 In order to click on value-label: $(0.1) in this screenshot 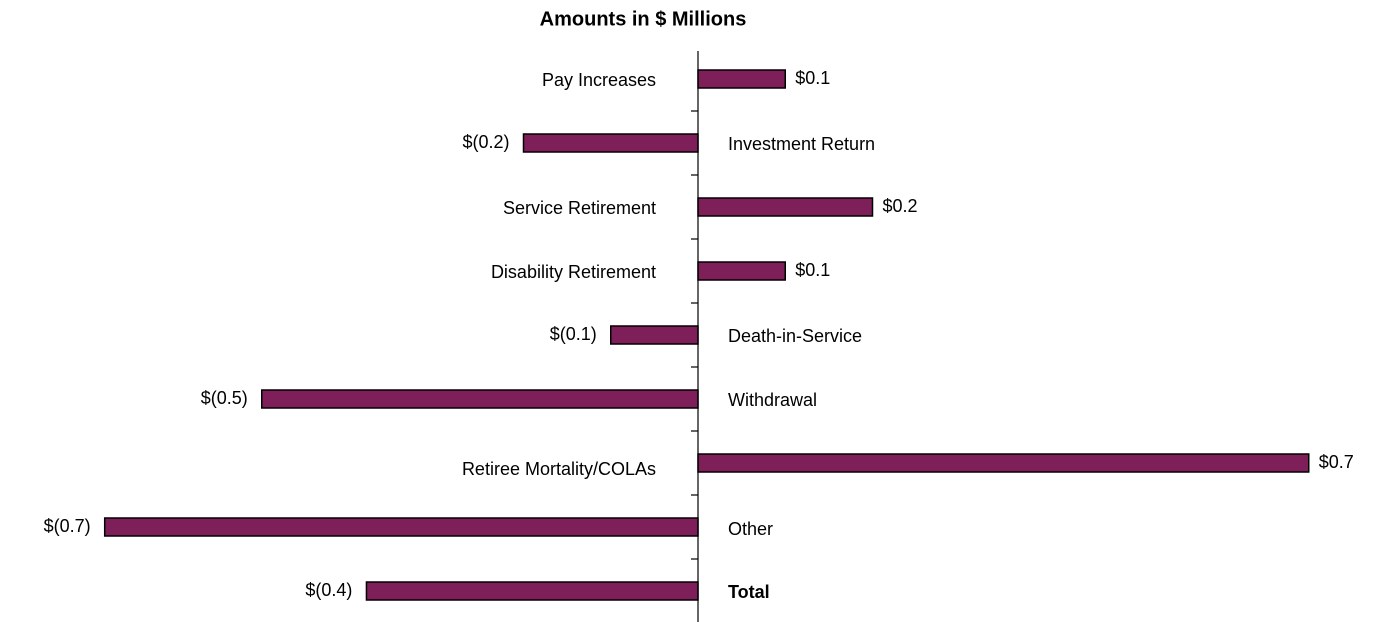, I will do `click(573, 334)`.